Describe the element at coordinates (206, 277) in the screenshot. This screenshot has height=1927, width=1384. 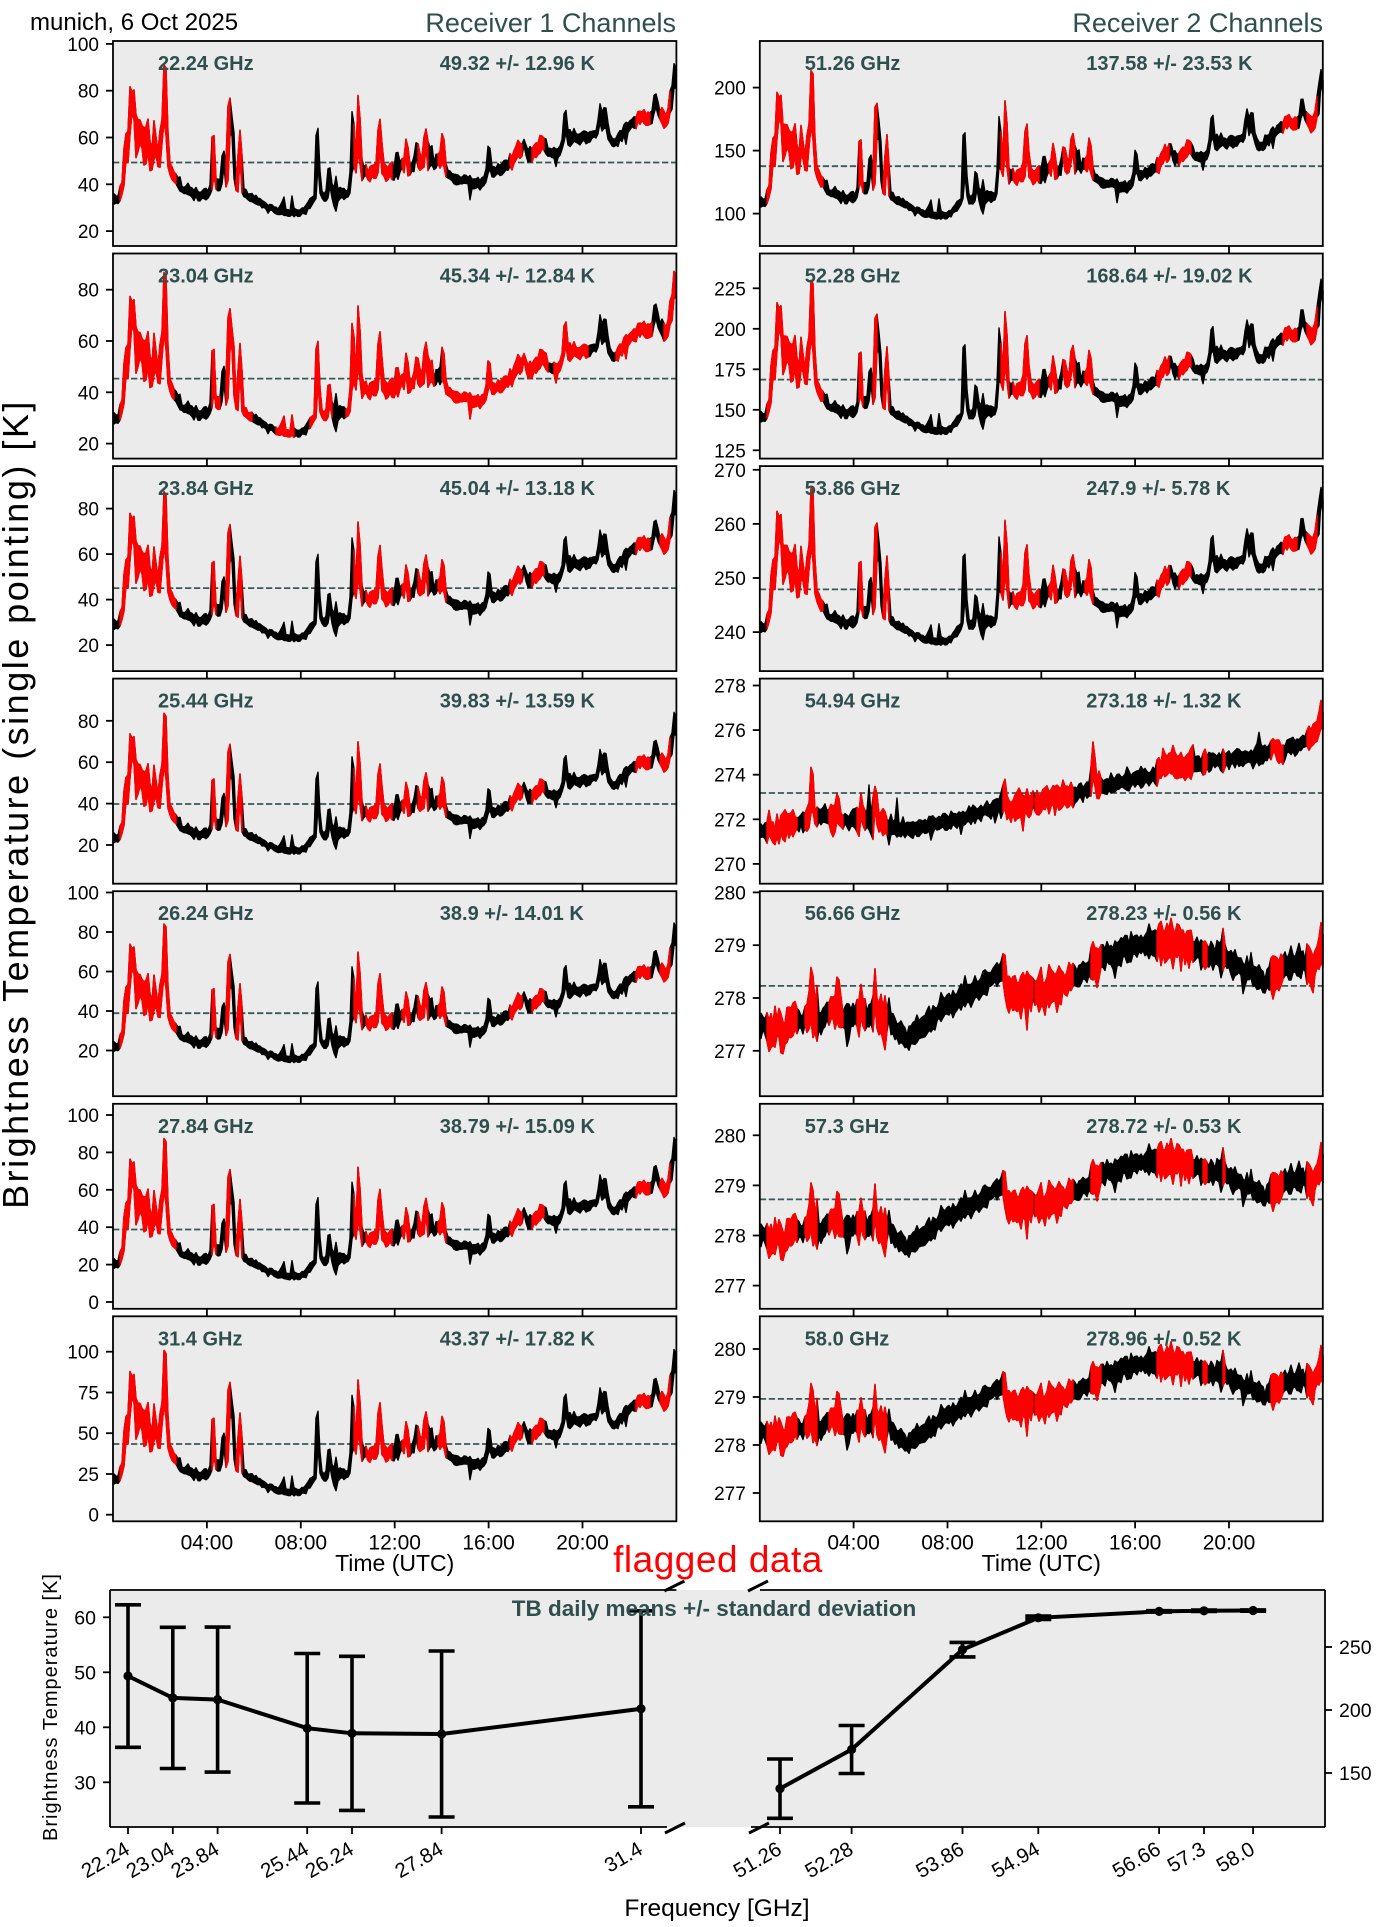
I see `svg-text: 23.04 GHz` at that location.